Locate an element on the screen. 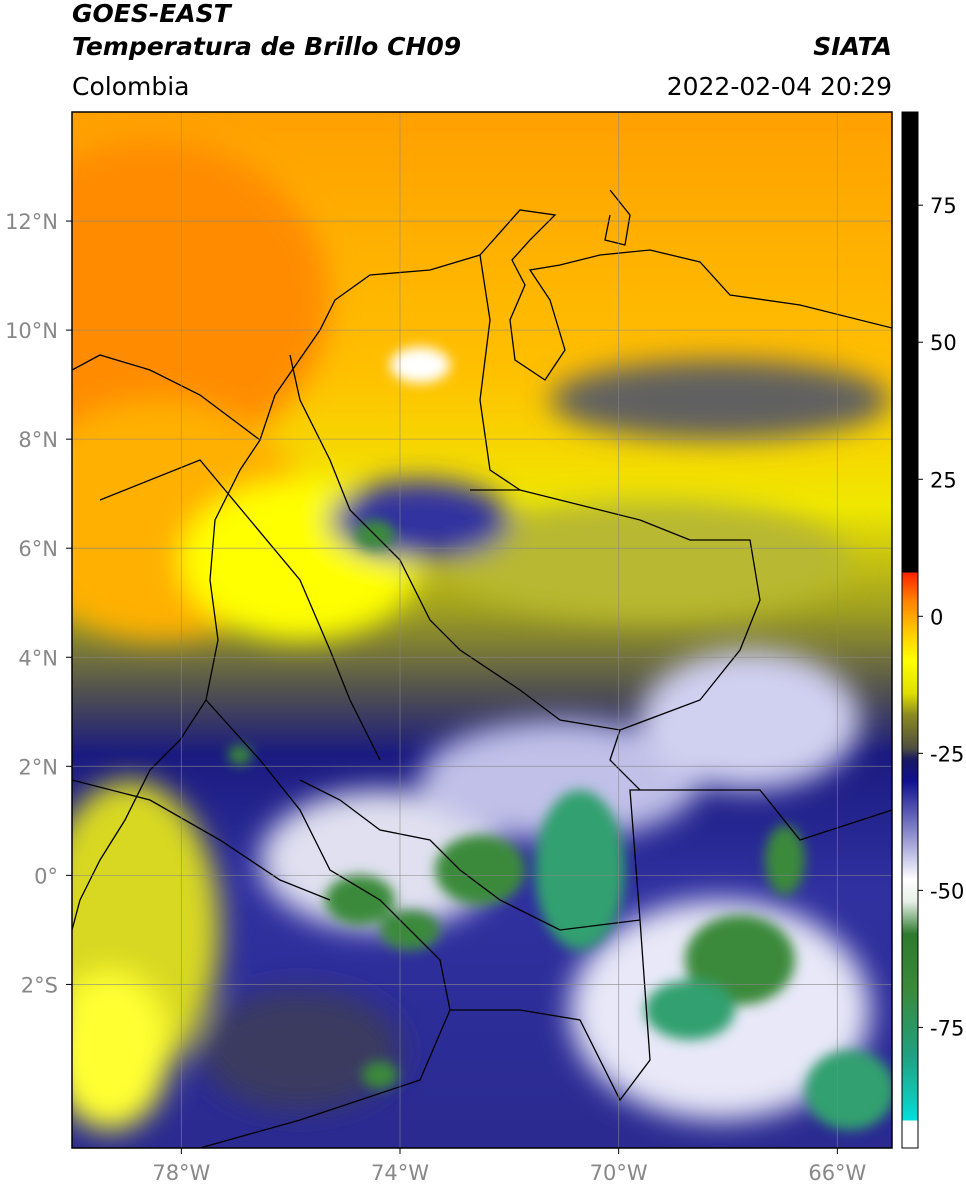  subtitle: Temperatura de Brillo CH09 is located at coordinates (266, 46).